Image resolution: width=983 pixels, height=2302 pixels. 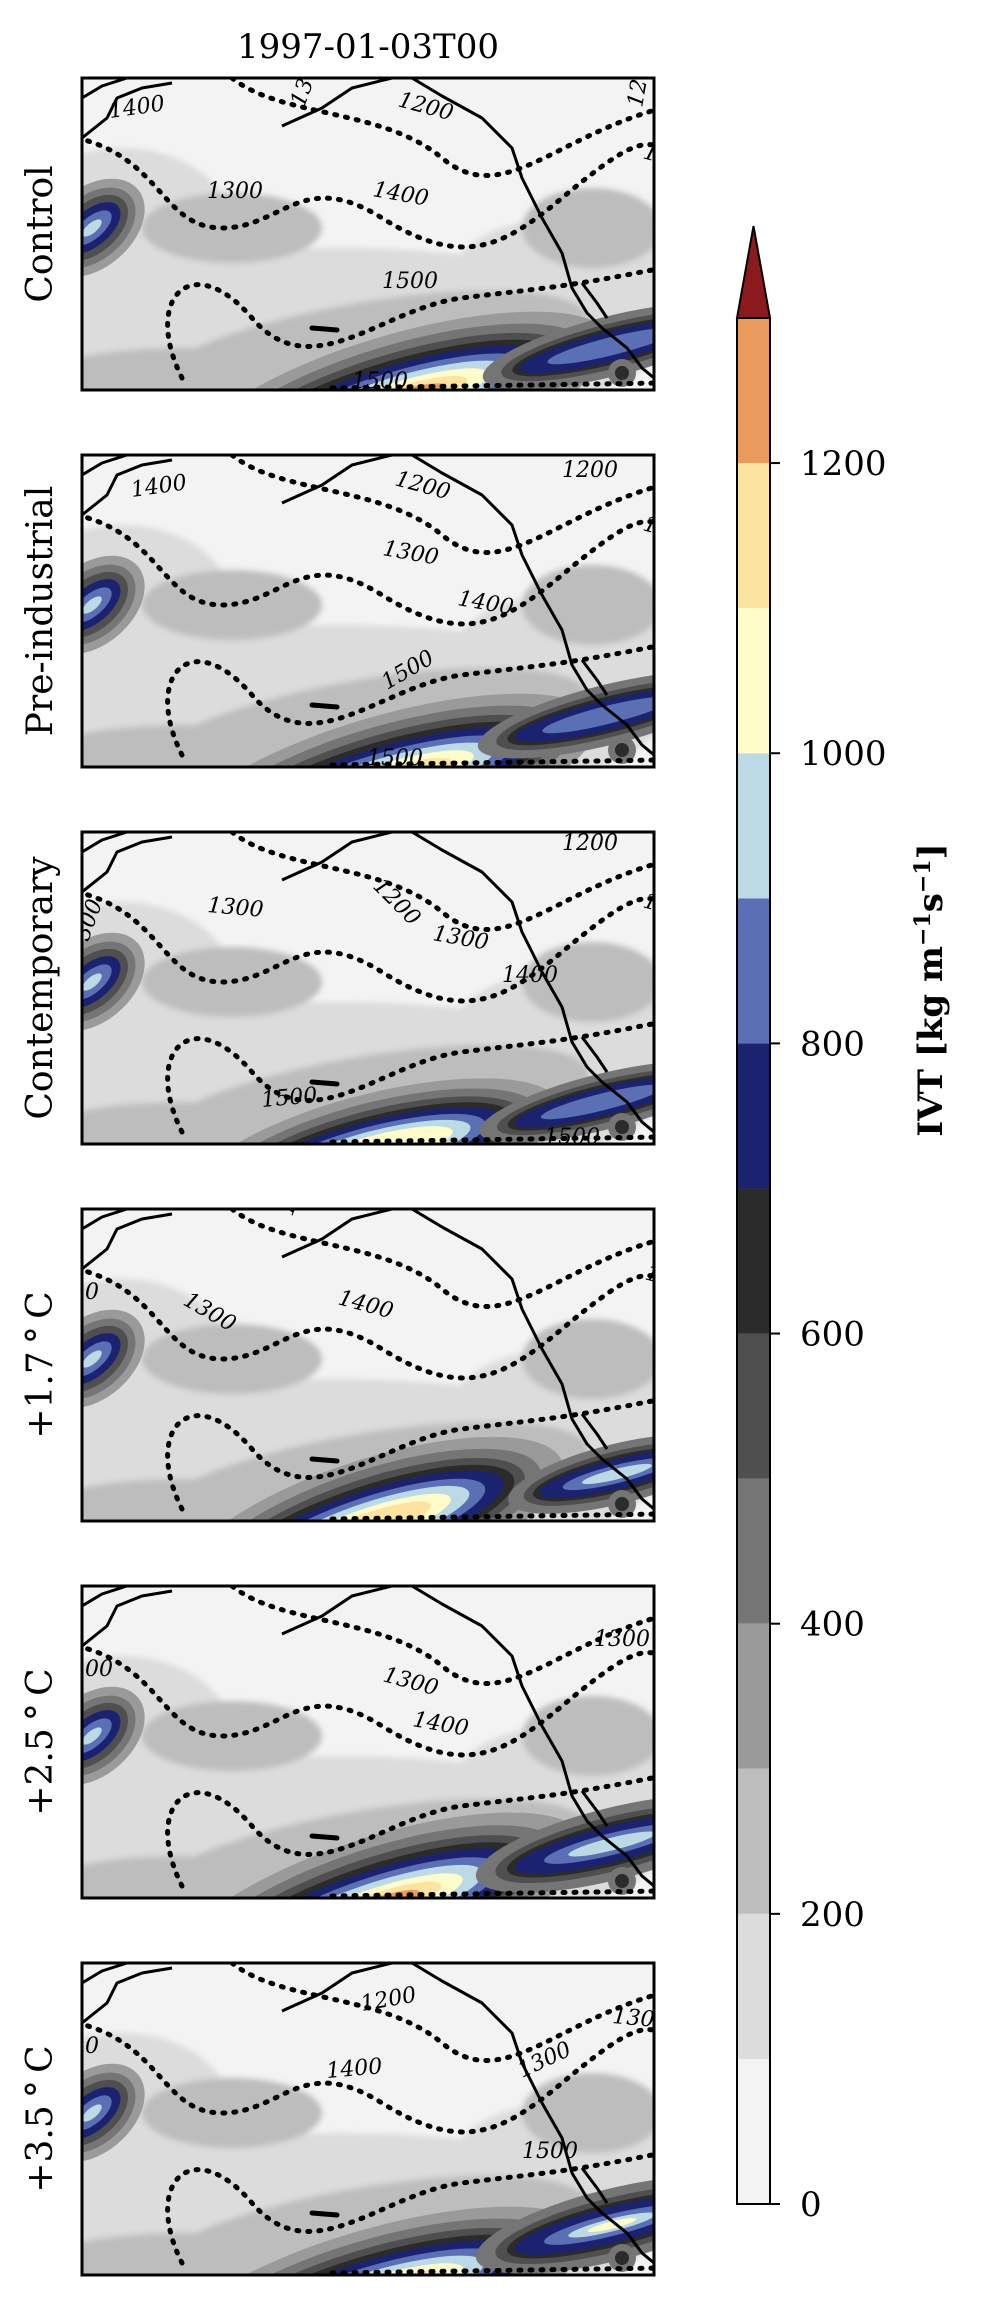 What do you see at coordinates (659, 1276) in the screenshot?
I see `contour-label: 13` at bounding box center [659, 1276].